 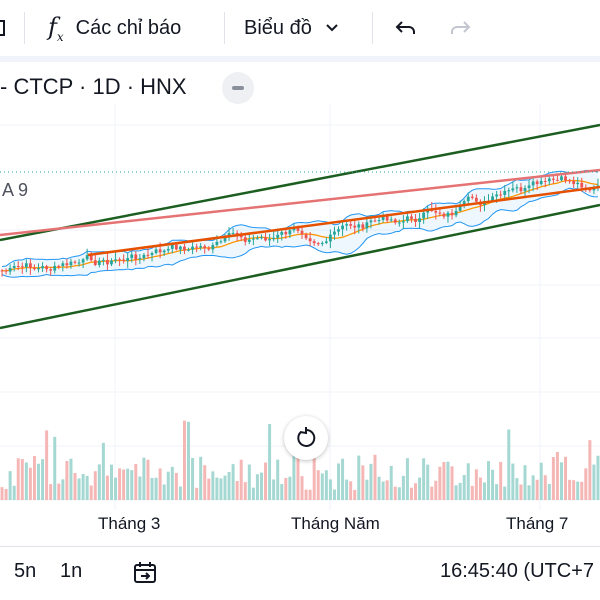 What do you see at coordinates (145, 576) in the screenshot?
I see `go-to-date-button` at bounding box center [145, 576].